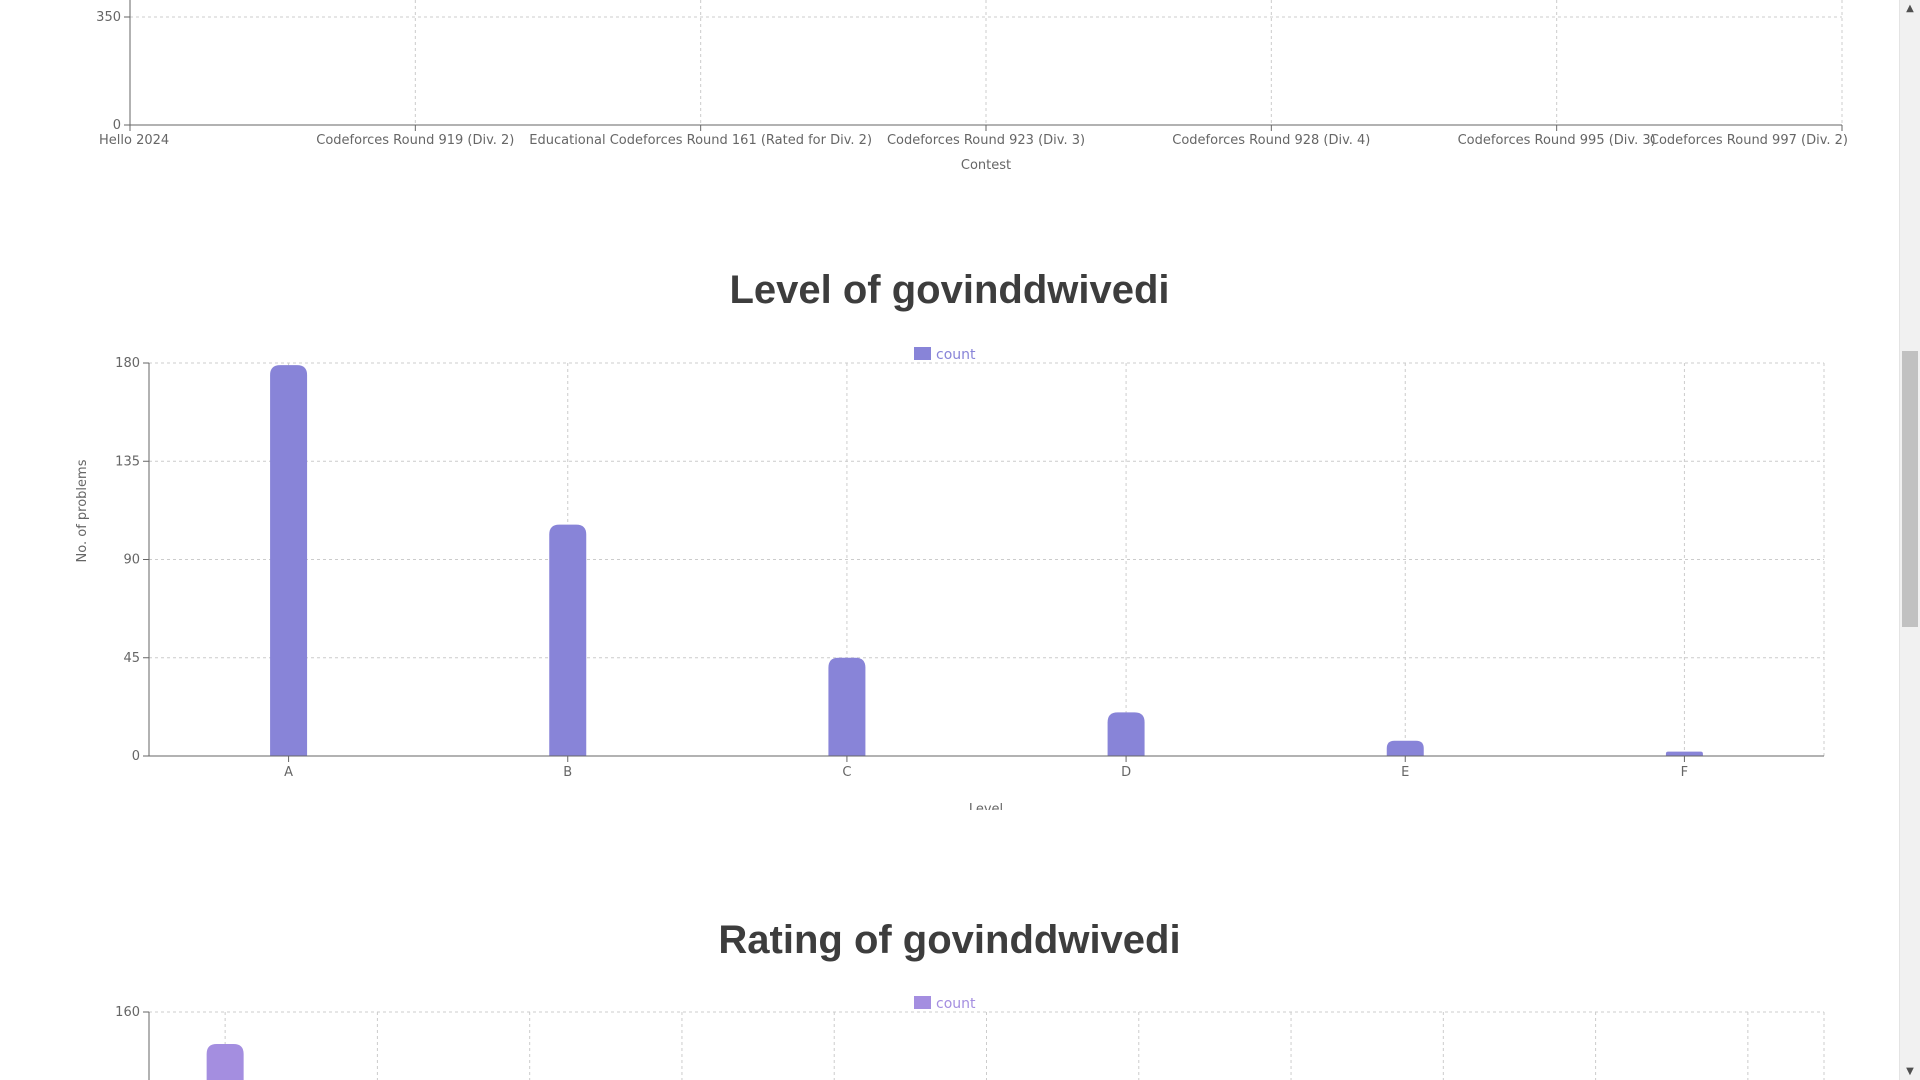 Image resolution: width=1920 pixels, height=1080 pixels. What do you see at coordinates (289, 560) in the screenshot?
I see `bar-A` at bounding box center [289, 560].